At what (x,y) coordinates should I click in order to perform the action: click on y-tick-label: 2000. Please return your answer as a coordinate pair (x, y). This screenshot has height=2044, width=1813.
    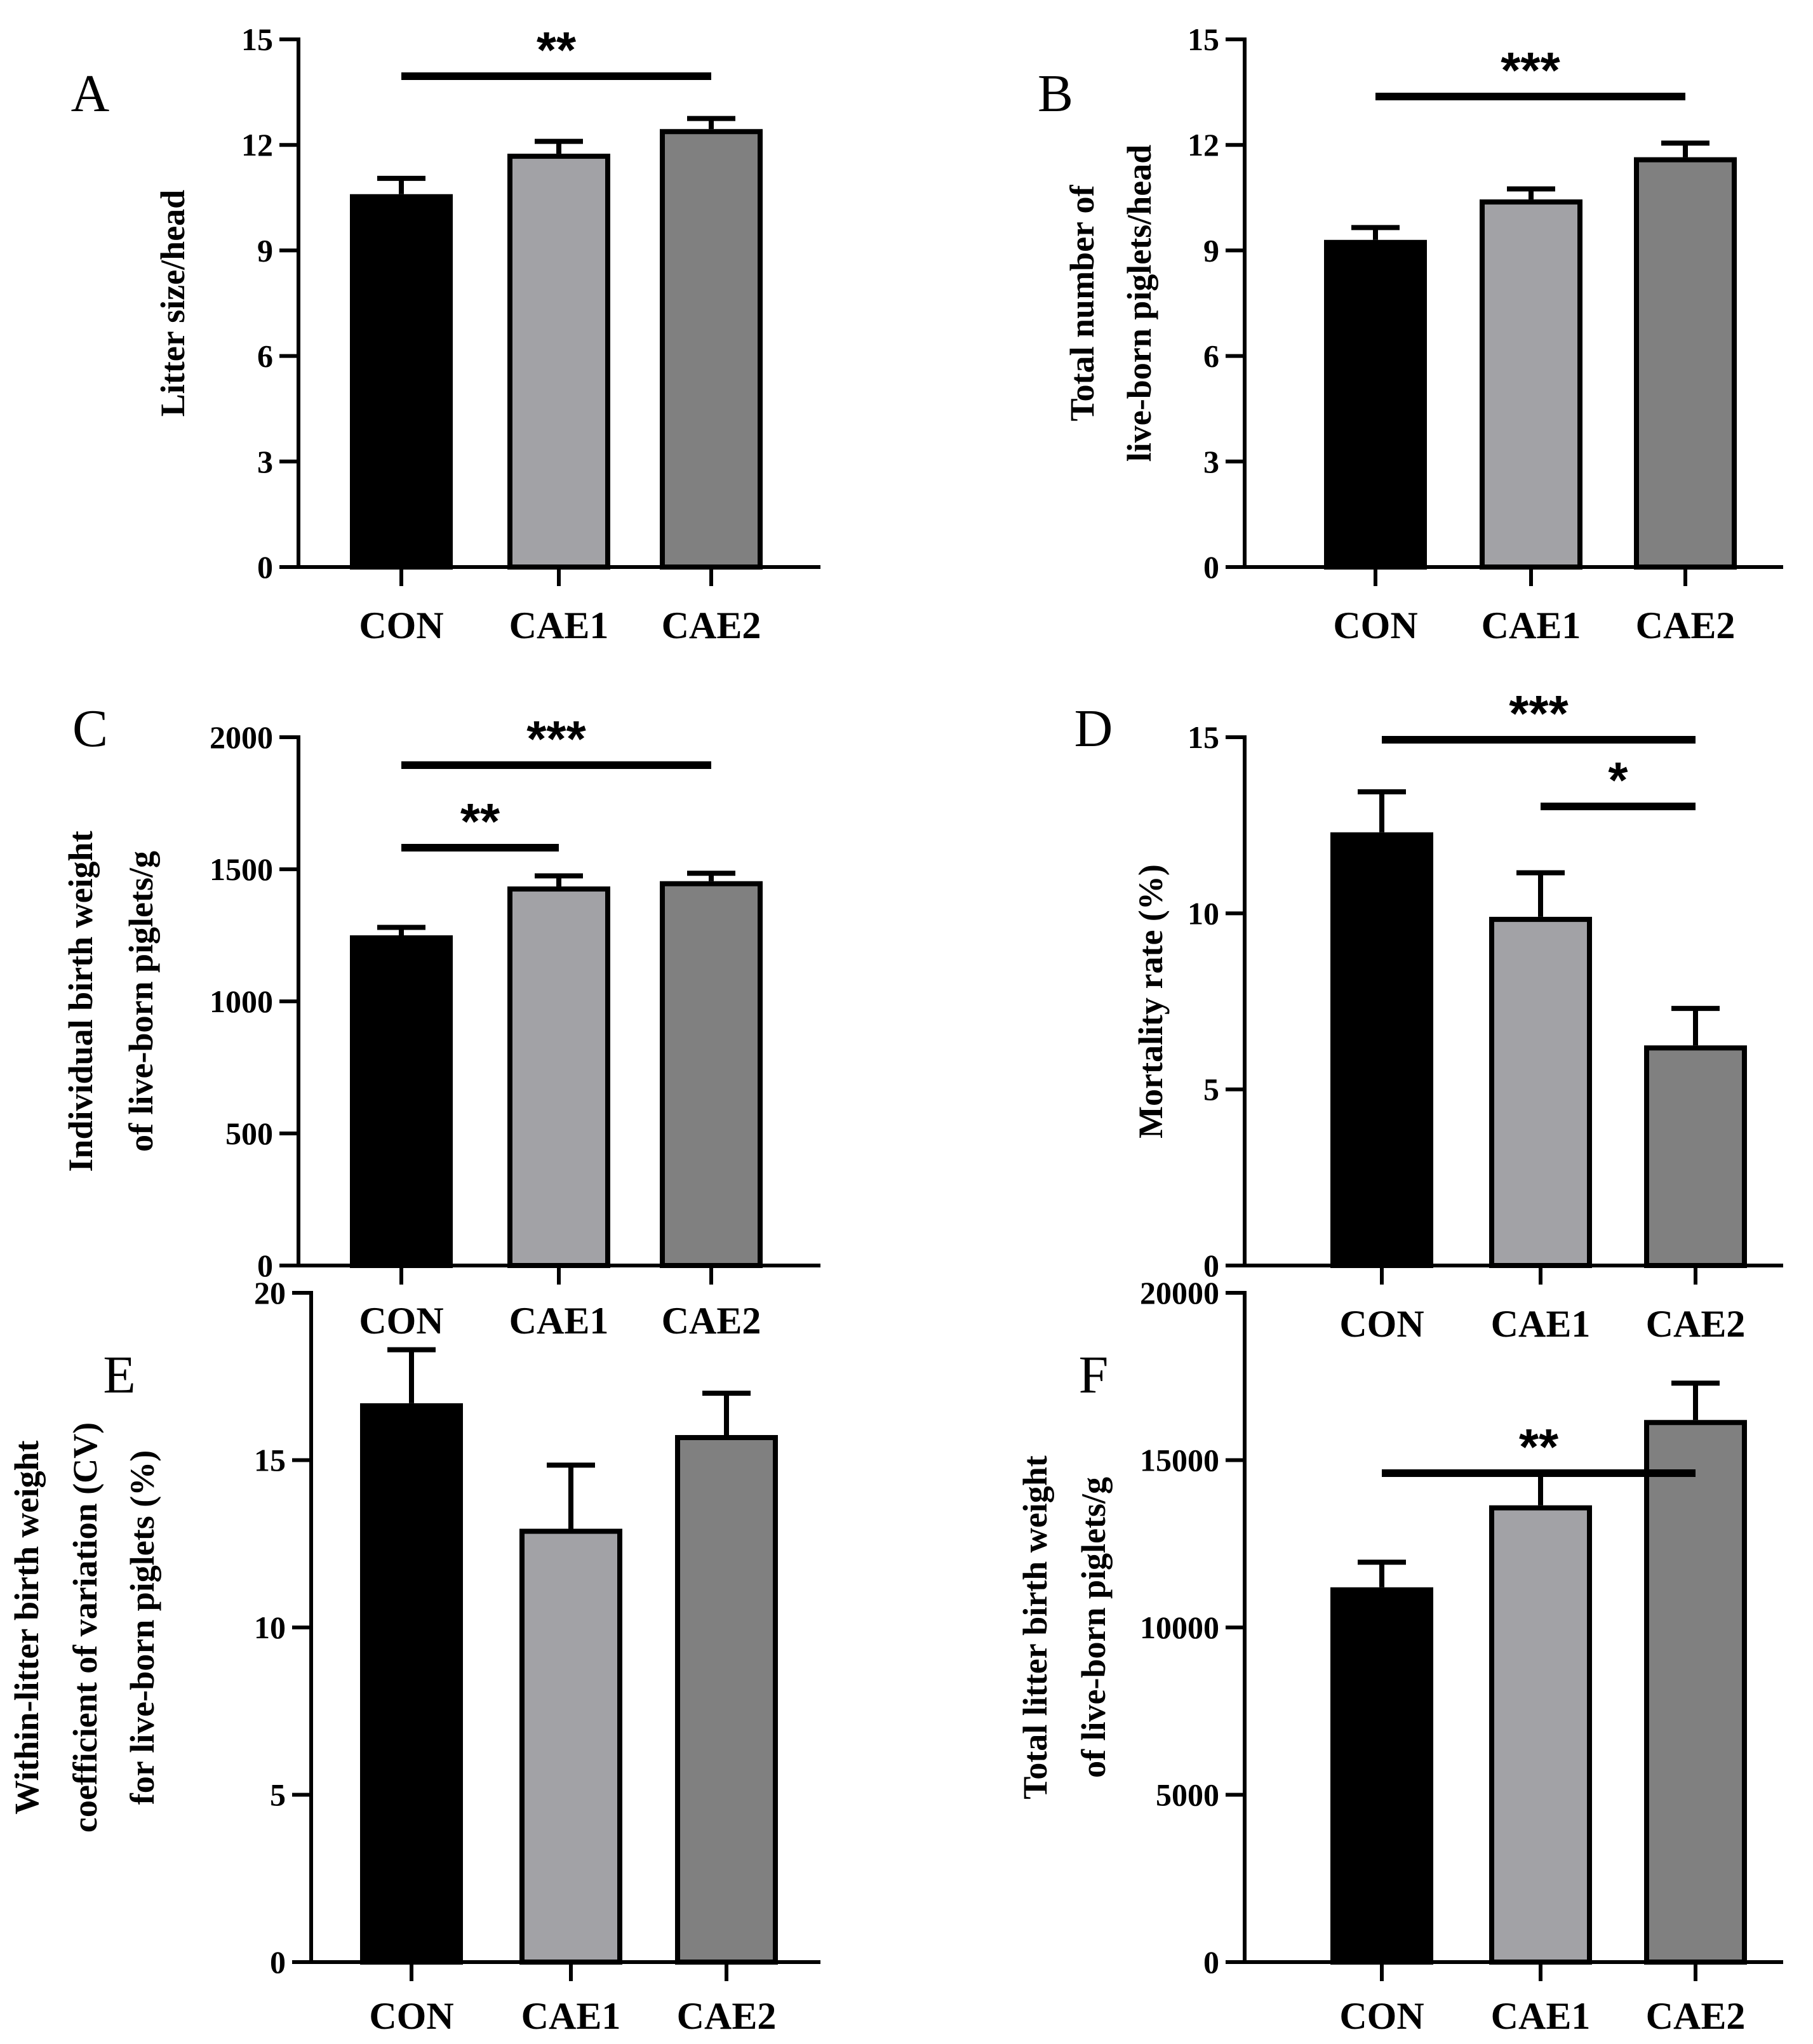
    Looking at the image, I should click on (241, 737).